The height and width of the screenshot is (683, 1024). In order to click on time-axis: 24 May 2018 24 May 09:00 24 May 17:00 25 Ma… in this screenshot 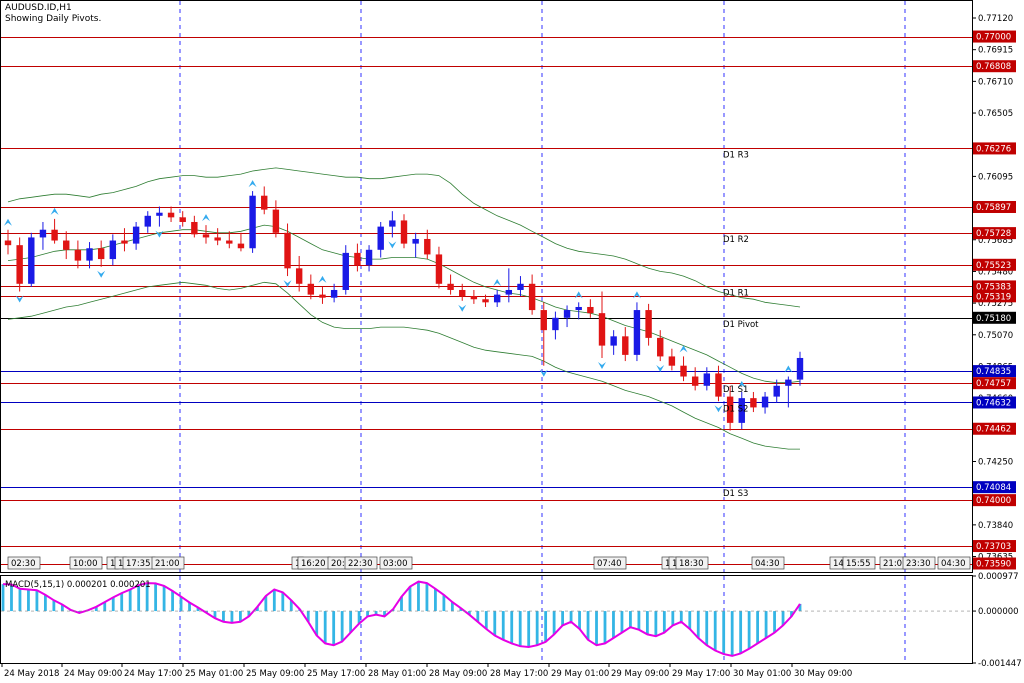, I will do `click(426, 671)`.